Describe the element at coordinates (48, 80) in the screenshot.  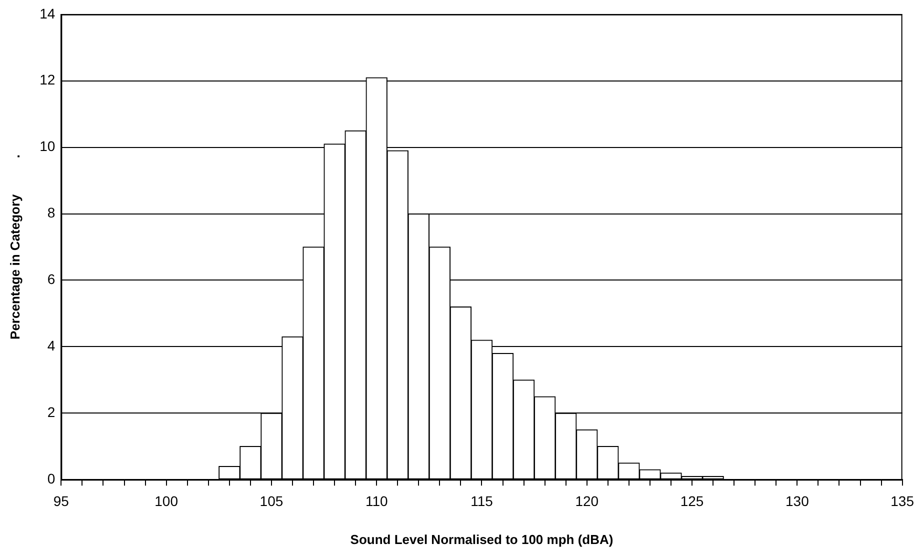
I see `y-tick-label: 12` at that location.